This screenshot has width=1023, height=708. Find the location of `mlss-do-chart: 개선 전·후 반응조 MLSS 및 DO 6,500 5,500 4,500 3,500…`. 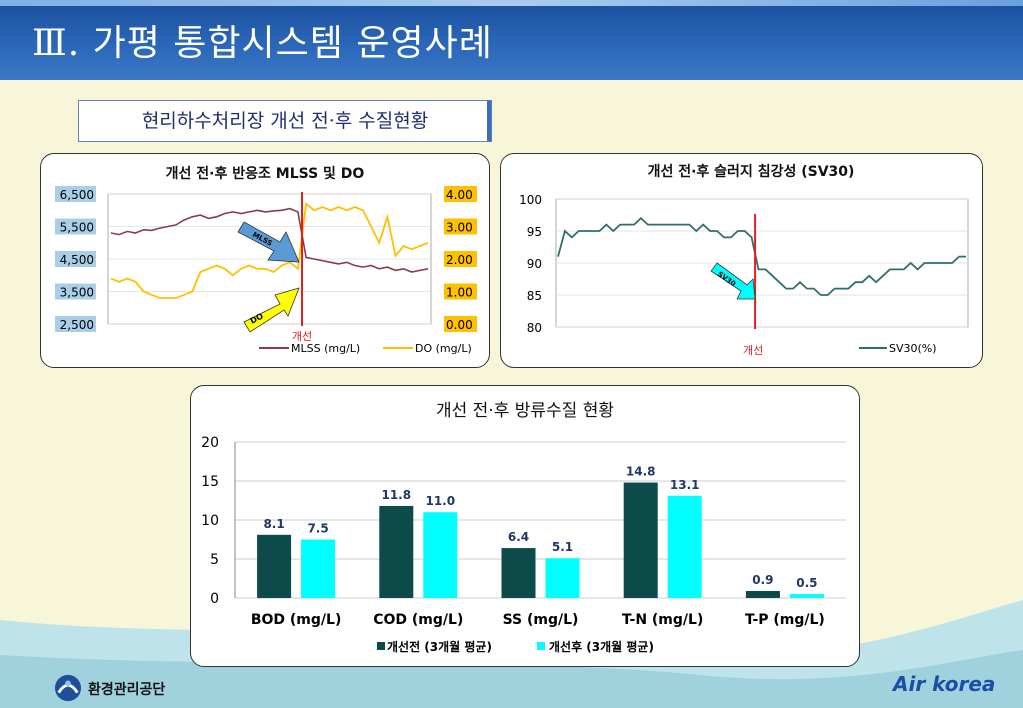

mlss-do-chart: 개선 전·후 반응조 MLSS 및 DO 6,500 5,500 4,500 3,500… is located at coordinates (266, 260).